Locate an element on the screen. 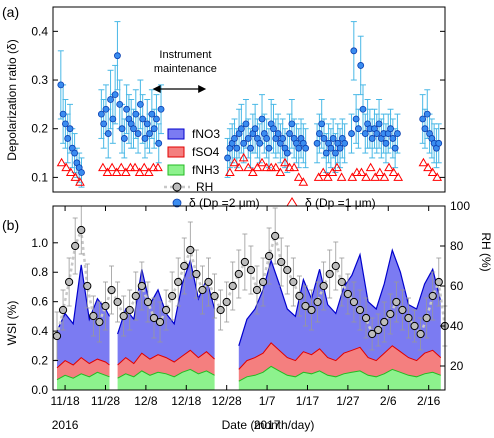 This screenshot has width=494, height=438. panel-b-rh-tick-label: 20 is located at coordinates (457, 366).